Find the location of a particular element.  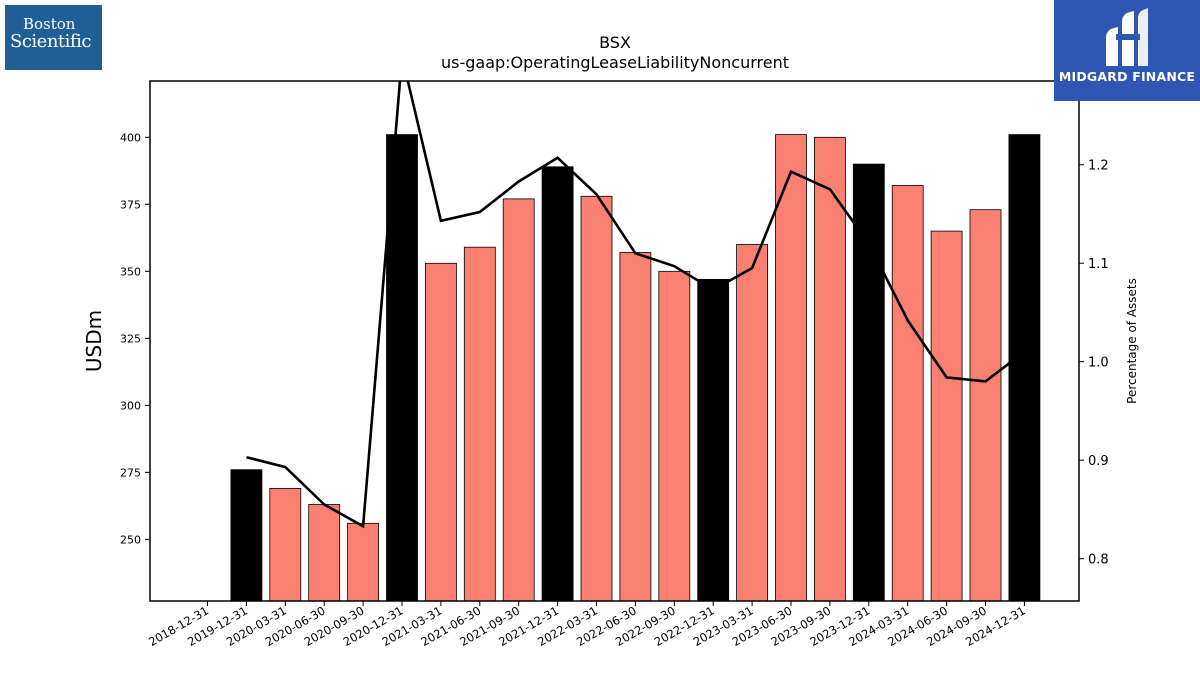

y-axis-left: 250 275 300 325 350 375 400 is located at coordinates (135, 338).